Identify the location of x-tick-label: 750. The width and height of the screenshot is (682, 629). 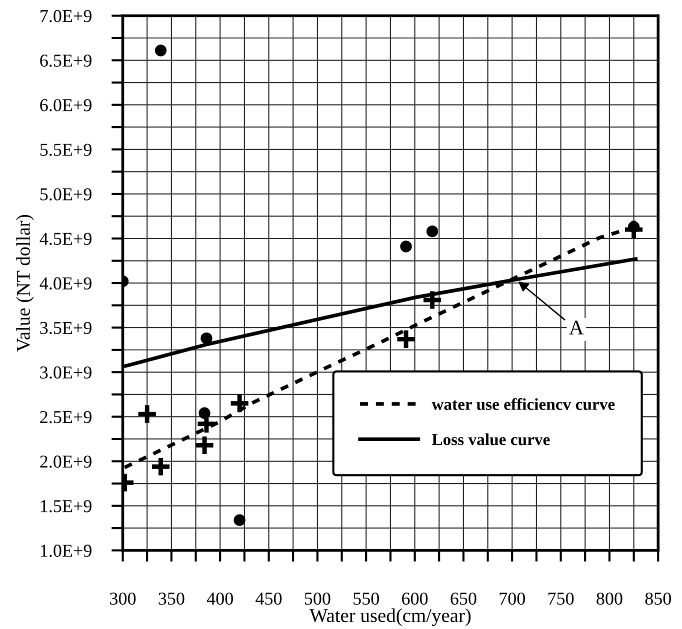
(561, 598).